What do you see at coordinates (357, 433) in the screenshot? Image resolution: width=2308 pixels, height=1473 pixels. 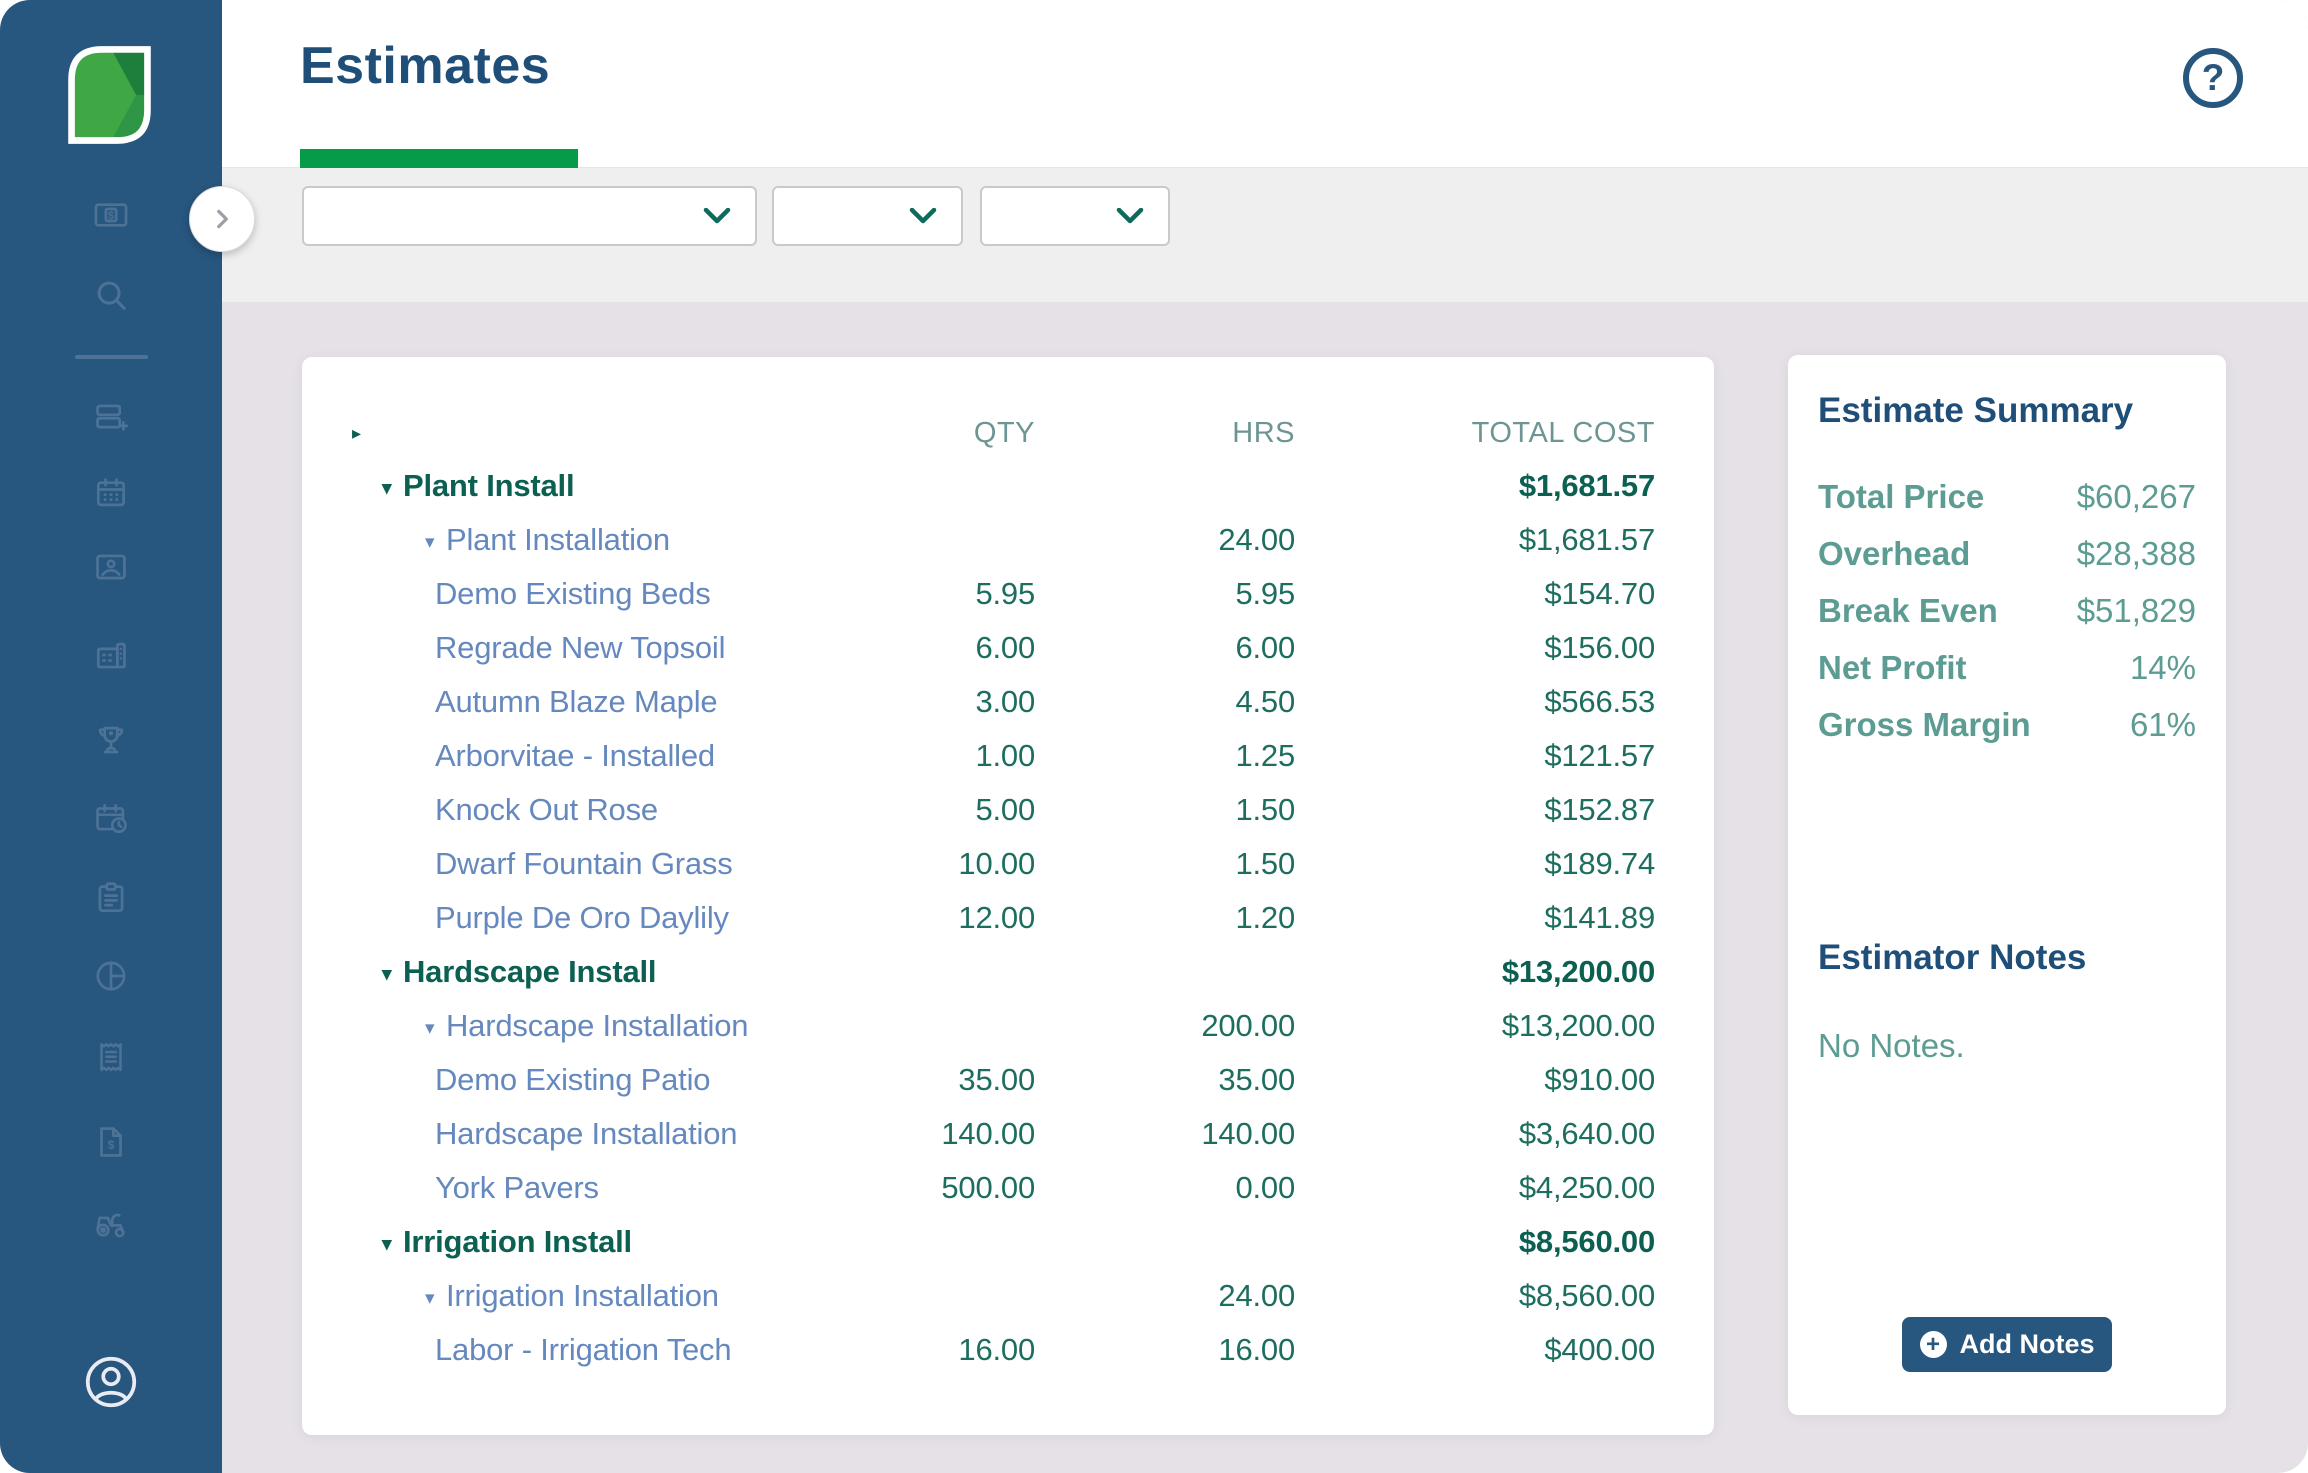 I see `expand-all-icon: ▸` at bounding box center [357, 433].